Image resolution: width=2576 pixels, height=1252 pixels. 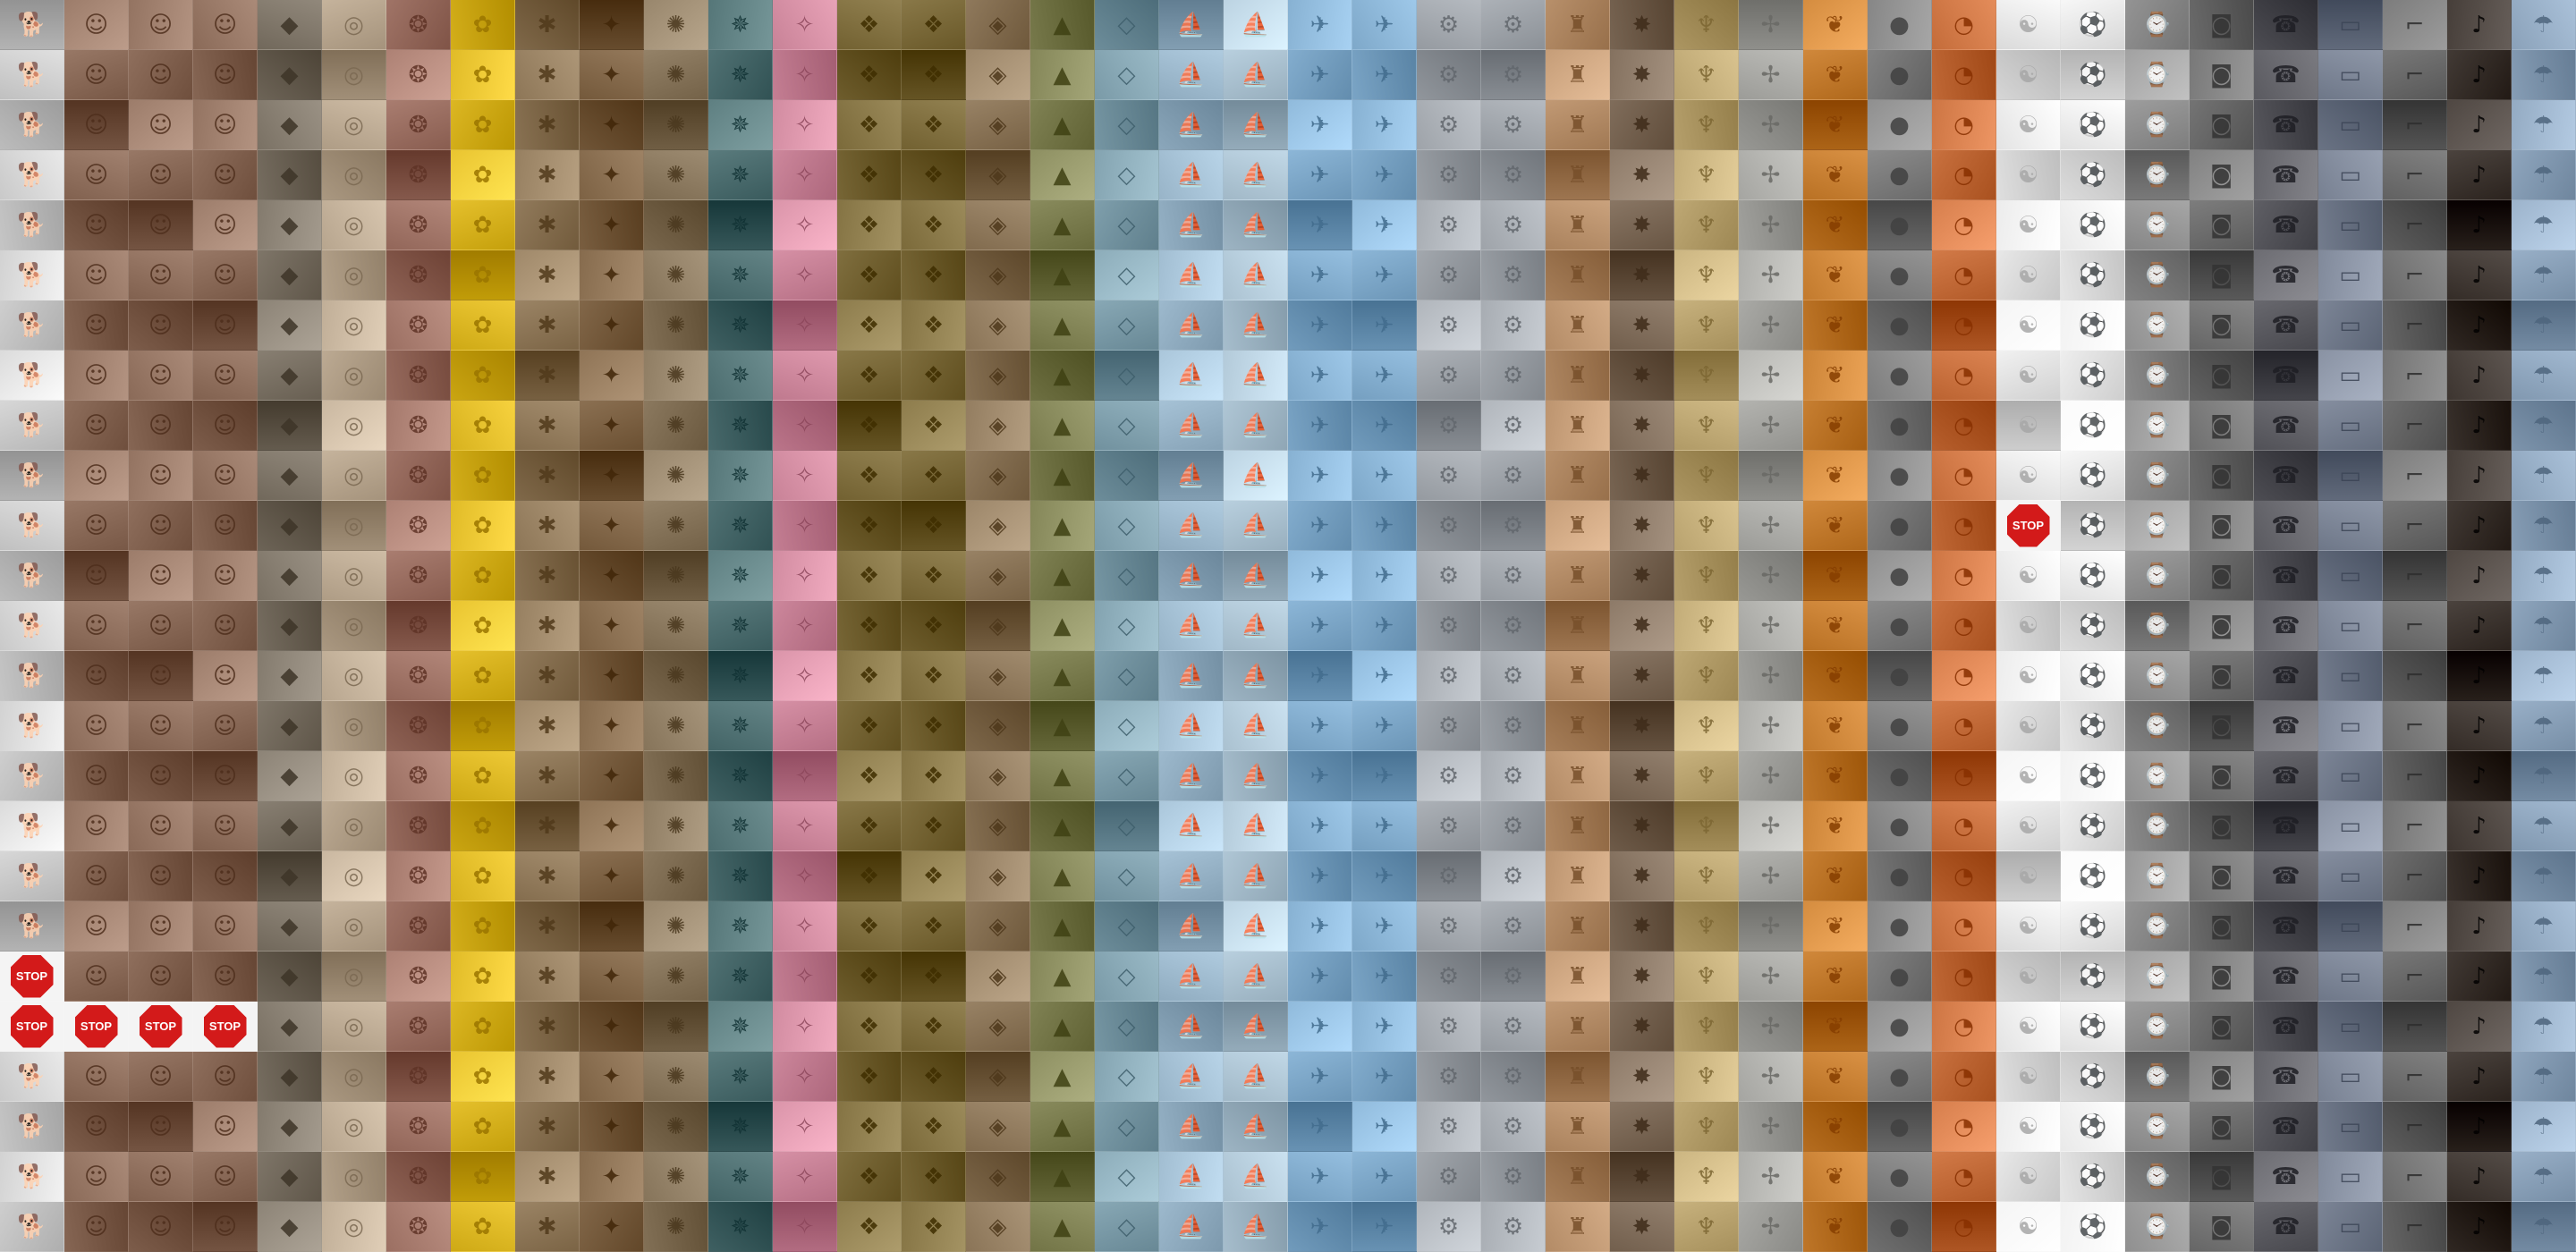 What do you see at coordinates (2414, 325) in the screenshot?
I see `revolver-icon: ⌐` at bounding box center [2414, 325].